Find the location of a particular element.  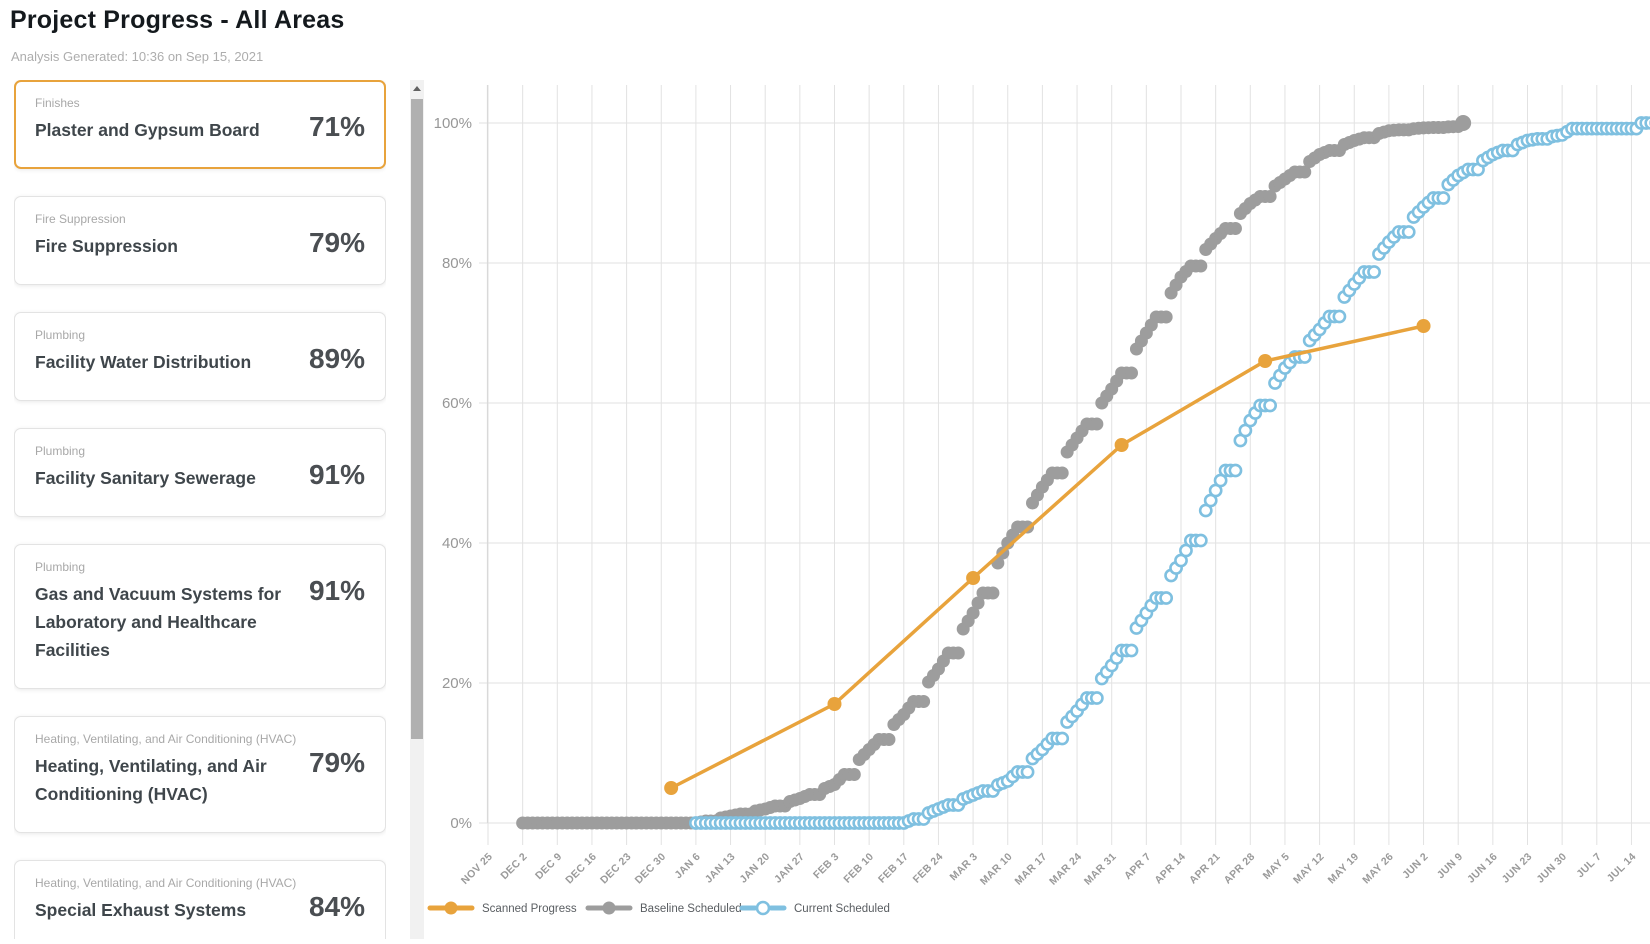

x-tick-label: MAY 12 is located at coordinates (1309, 869).